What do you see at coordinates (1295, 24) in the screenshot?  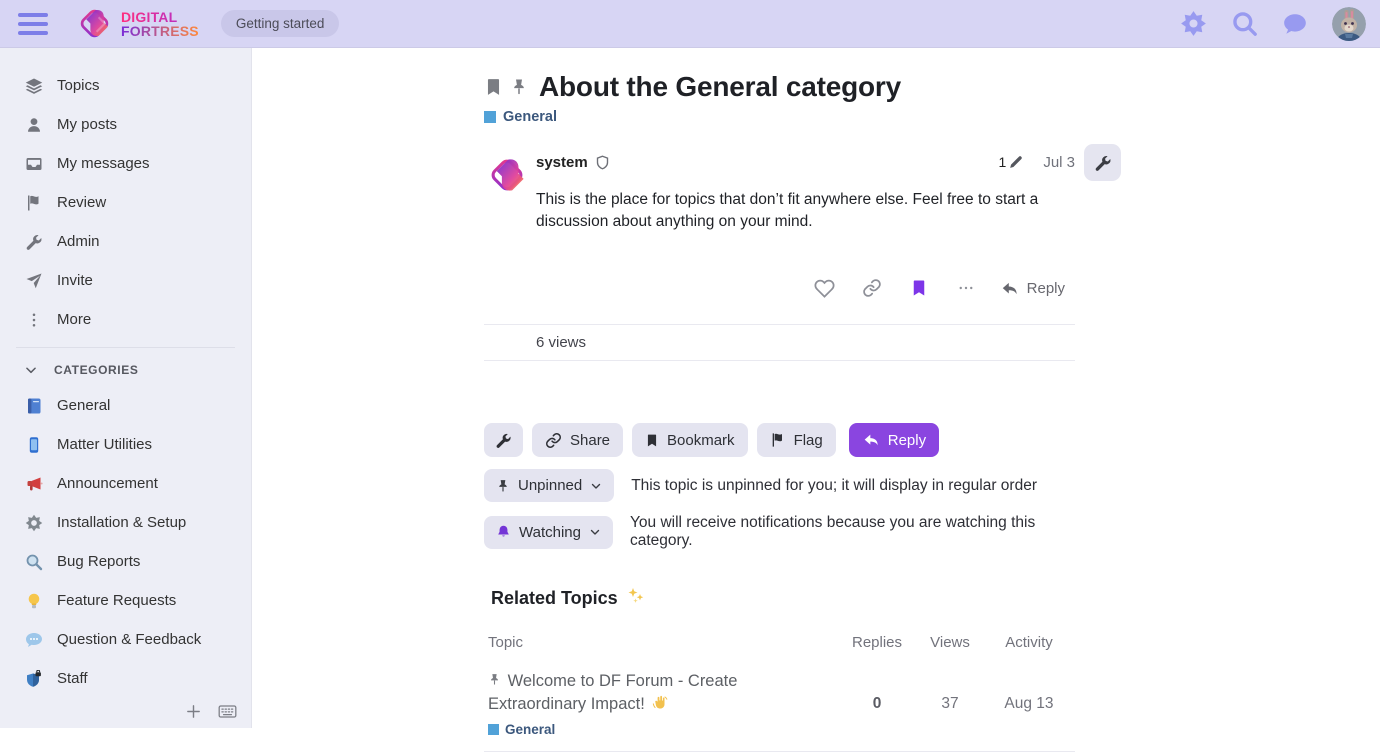 I see `chat-bubble-icon` at bounding box center [1295, 24].